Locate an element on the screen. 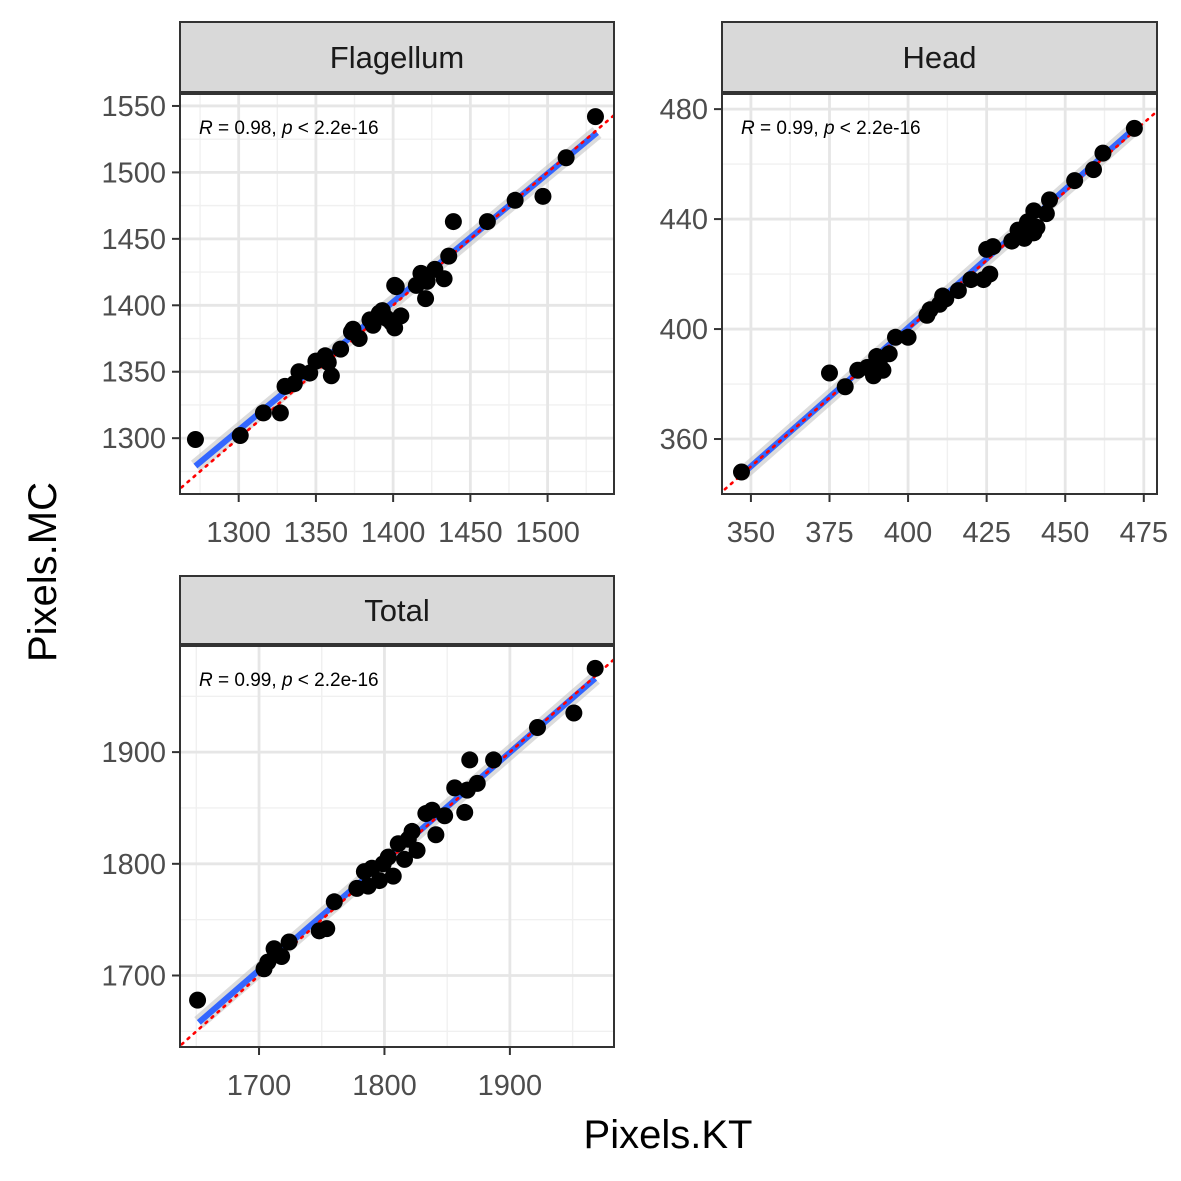 The height and width of the screenshot is (1181, 1181). x-tick-label: 400 is located at coordinates (908, 533).